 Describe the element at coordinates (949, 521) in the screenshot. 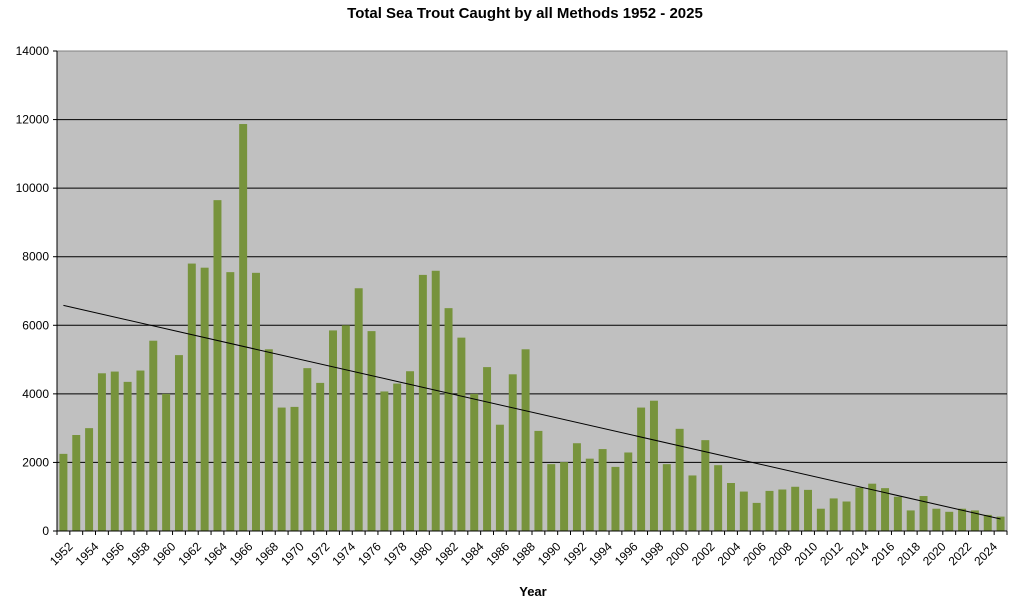

I see `bar-2021` at that location.